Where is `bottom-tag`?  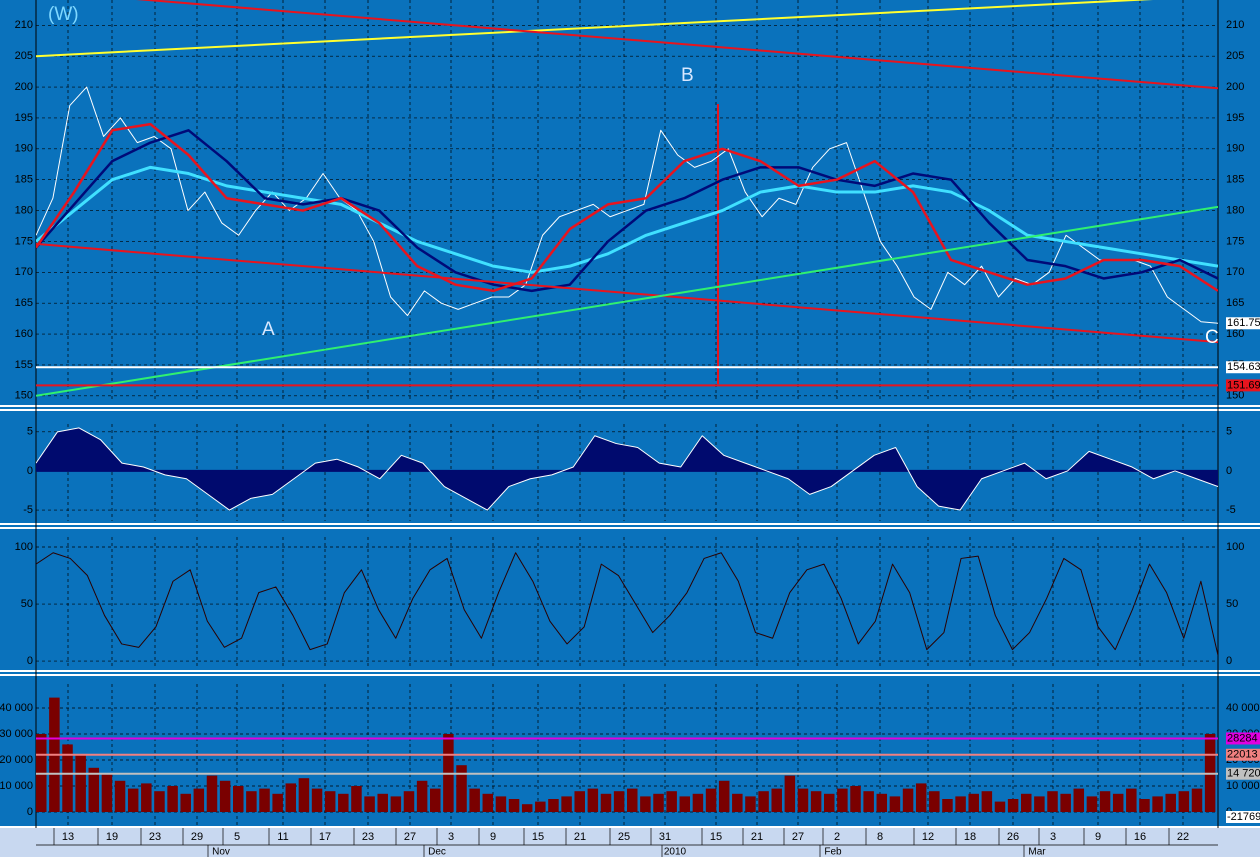
bottom-tag is located at coordinates (1243, 817).